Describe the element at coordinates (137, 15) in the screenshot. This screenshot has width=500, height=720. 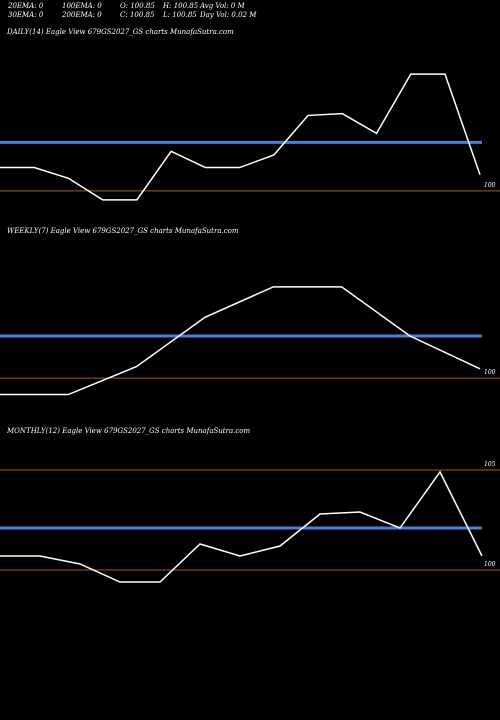
I see `close-label: C: 100.85` at that location.